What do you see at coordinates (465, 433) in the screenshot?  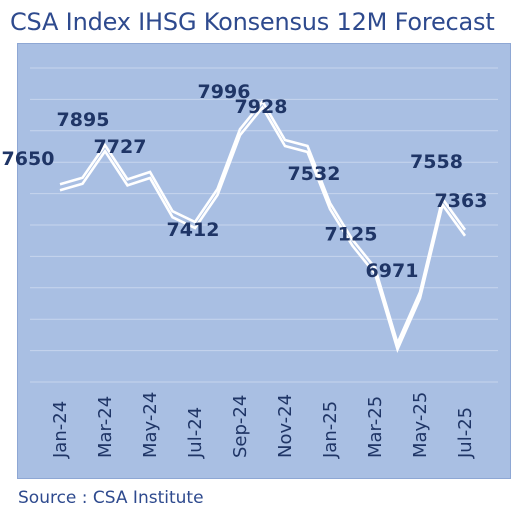 I see `x-tick-label: Jul-25` at bounding box center [465, 433].